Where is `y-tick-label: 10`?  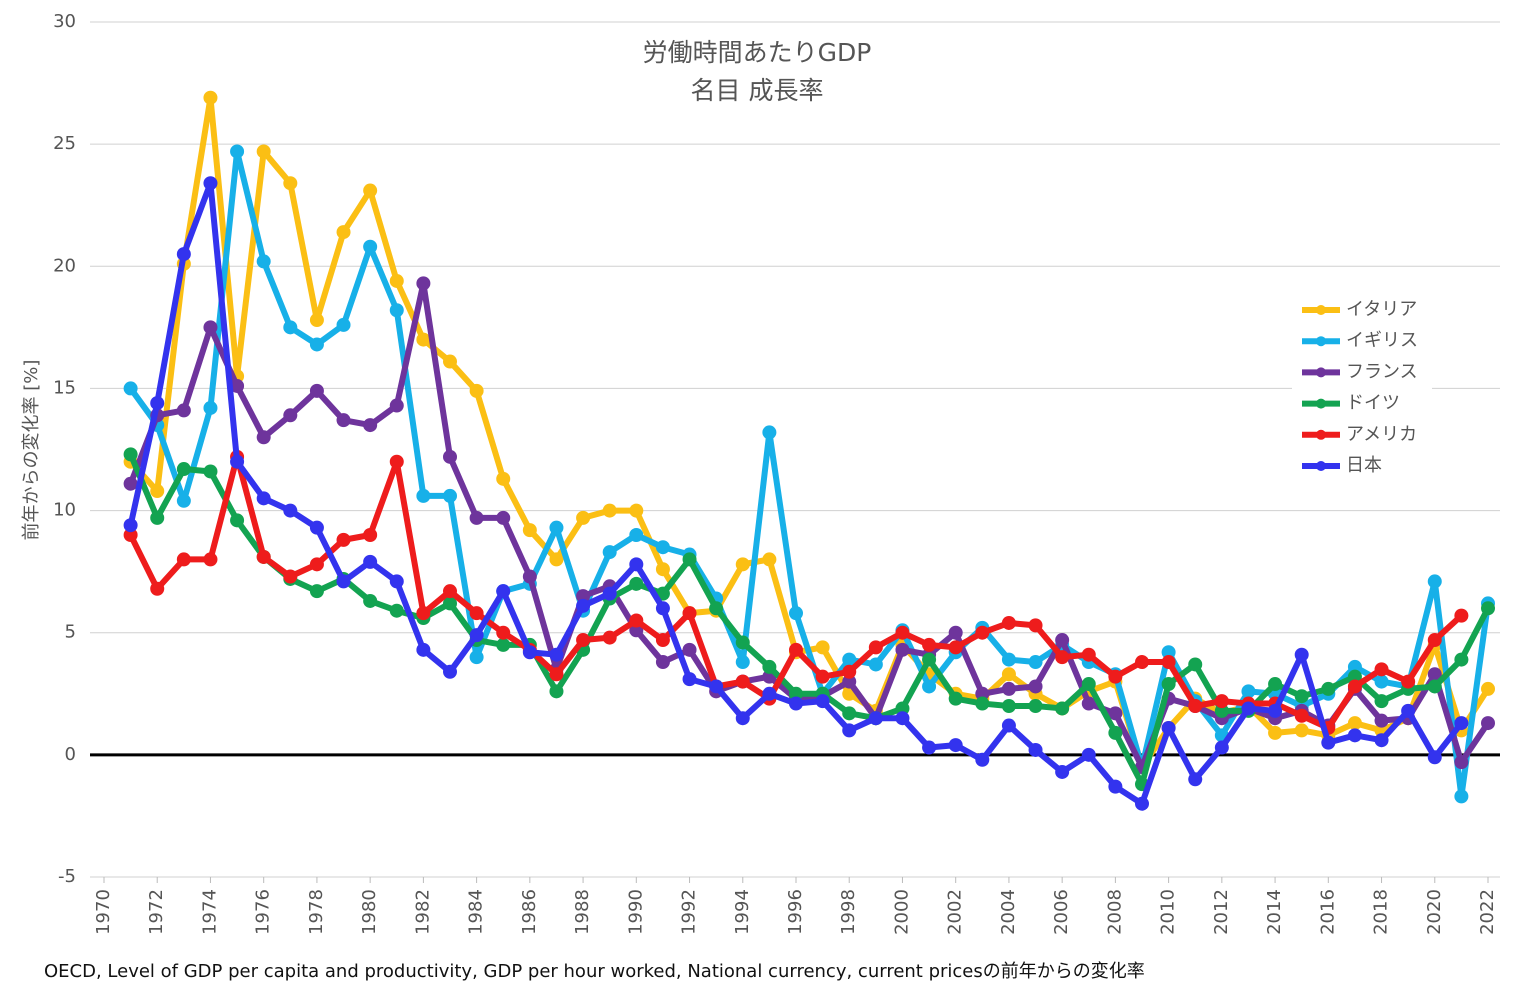
y-tick-label: 10 is located at coordinates (64, 510).